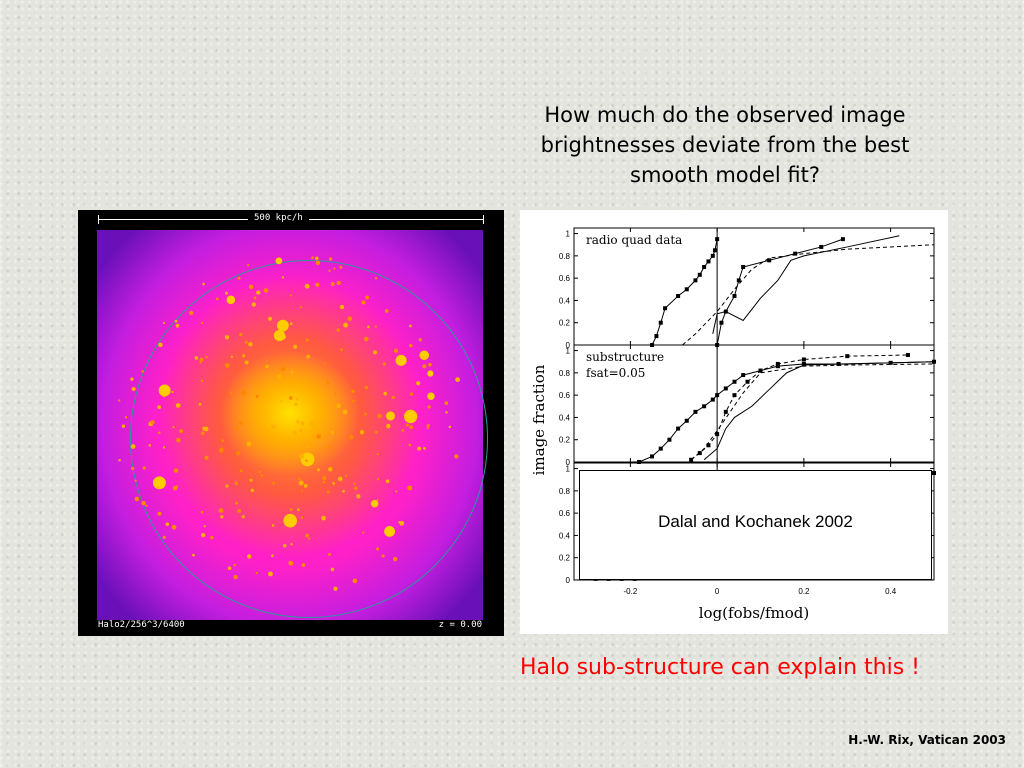 The image size is (1024, 768). Describe the element at coordinates (804, 591) in the screenshot. I see `x-tick-label: 0.2` at that location.